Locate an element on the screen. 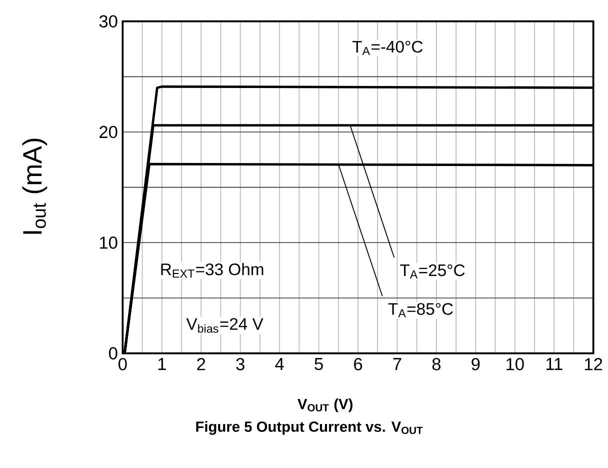  x-tick-label: 5 is located at coordinates (318, 364).